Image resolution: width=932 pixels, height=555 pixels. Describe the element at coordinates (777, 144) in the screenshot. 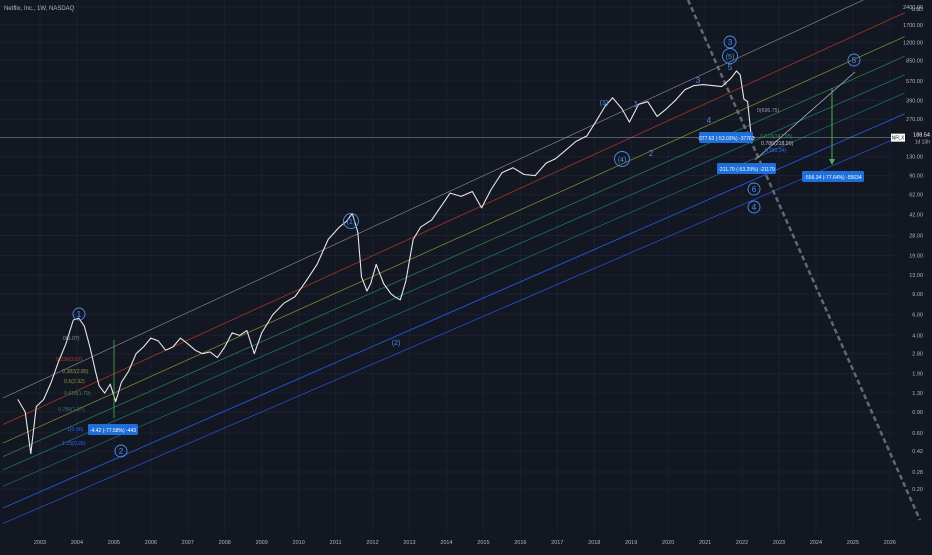

I see `recent-channel-label: 0.786(218.99)` at that location.